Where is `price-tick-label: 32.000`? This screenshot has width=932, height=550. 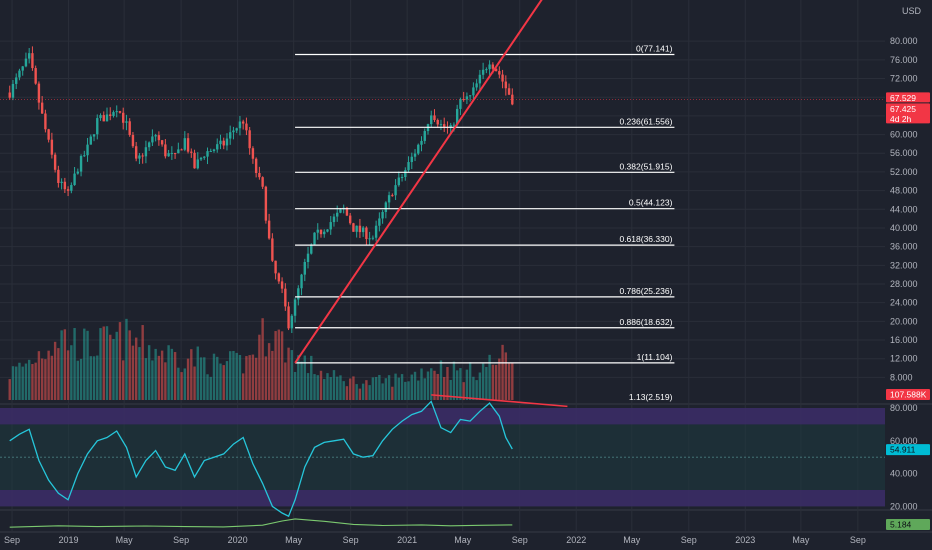
price-tick-label: 32.000 is located at coordinates (904, 265).